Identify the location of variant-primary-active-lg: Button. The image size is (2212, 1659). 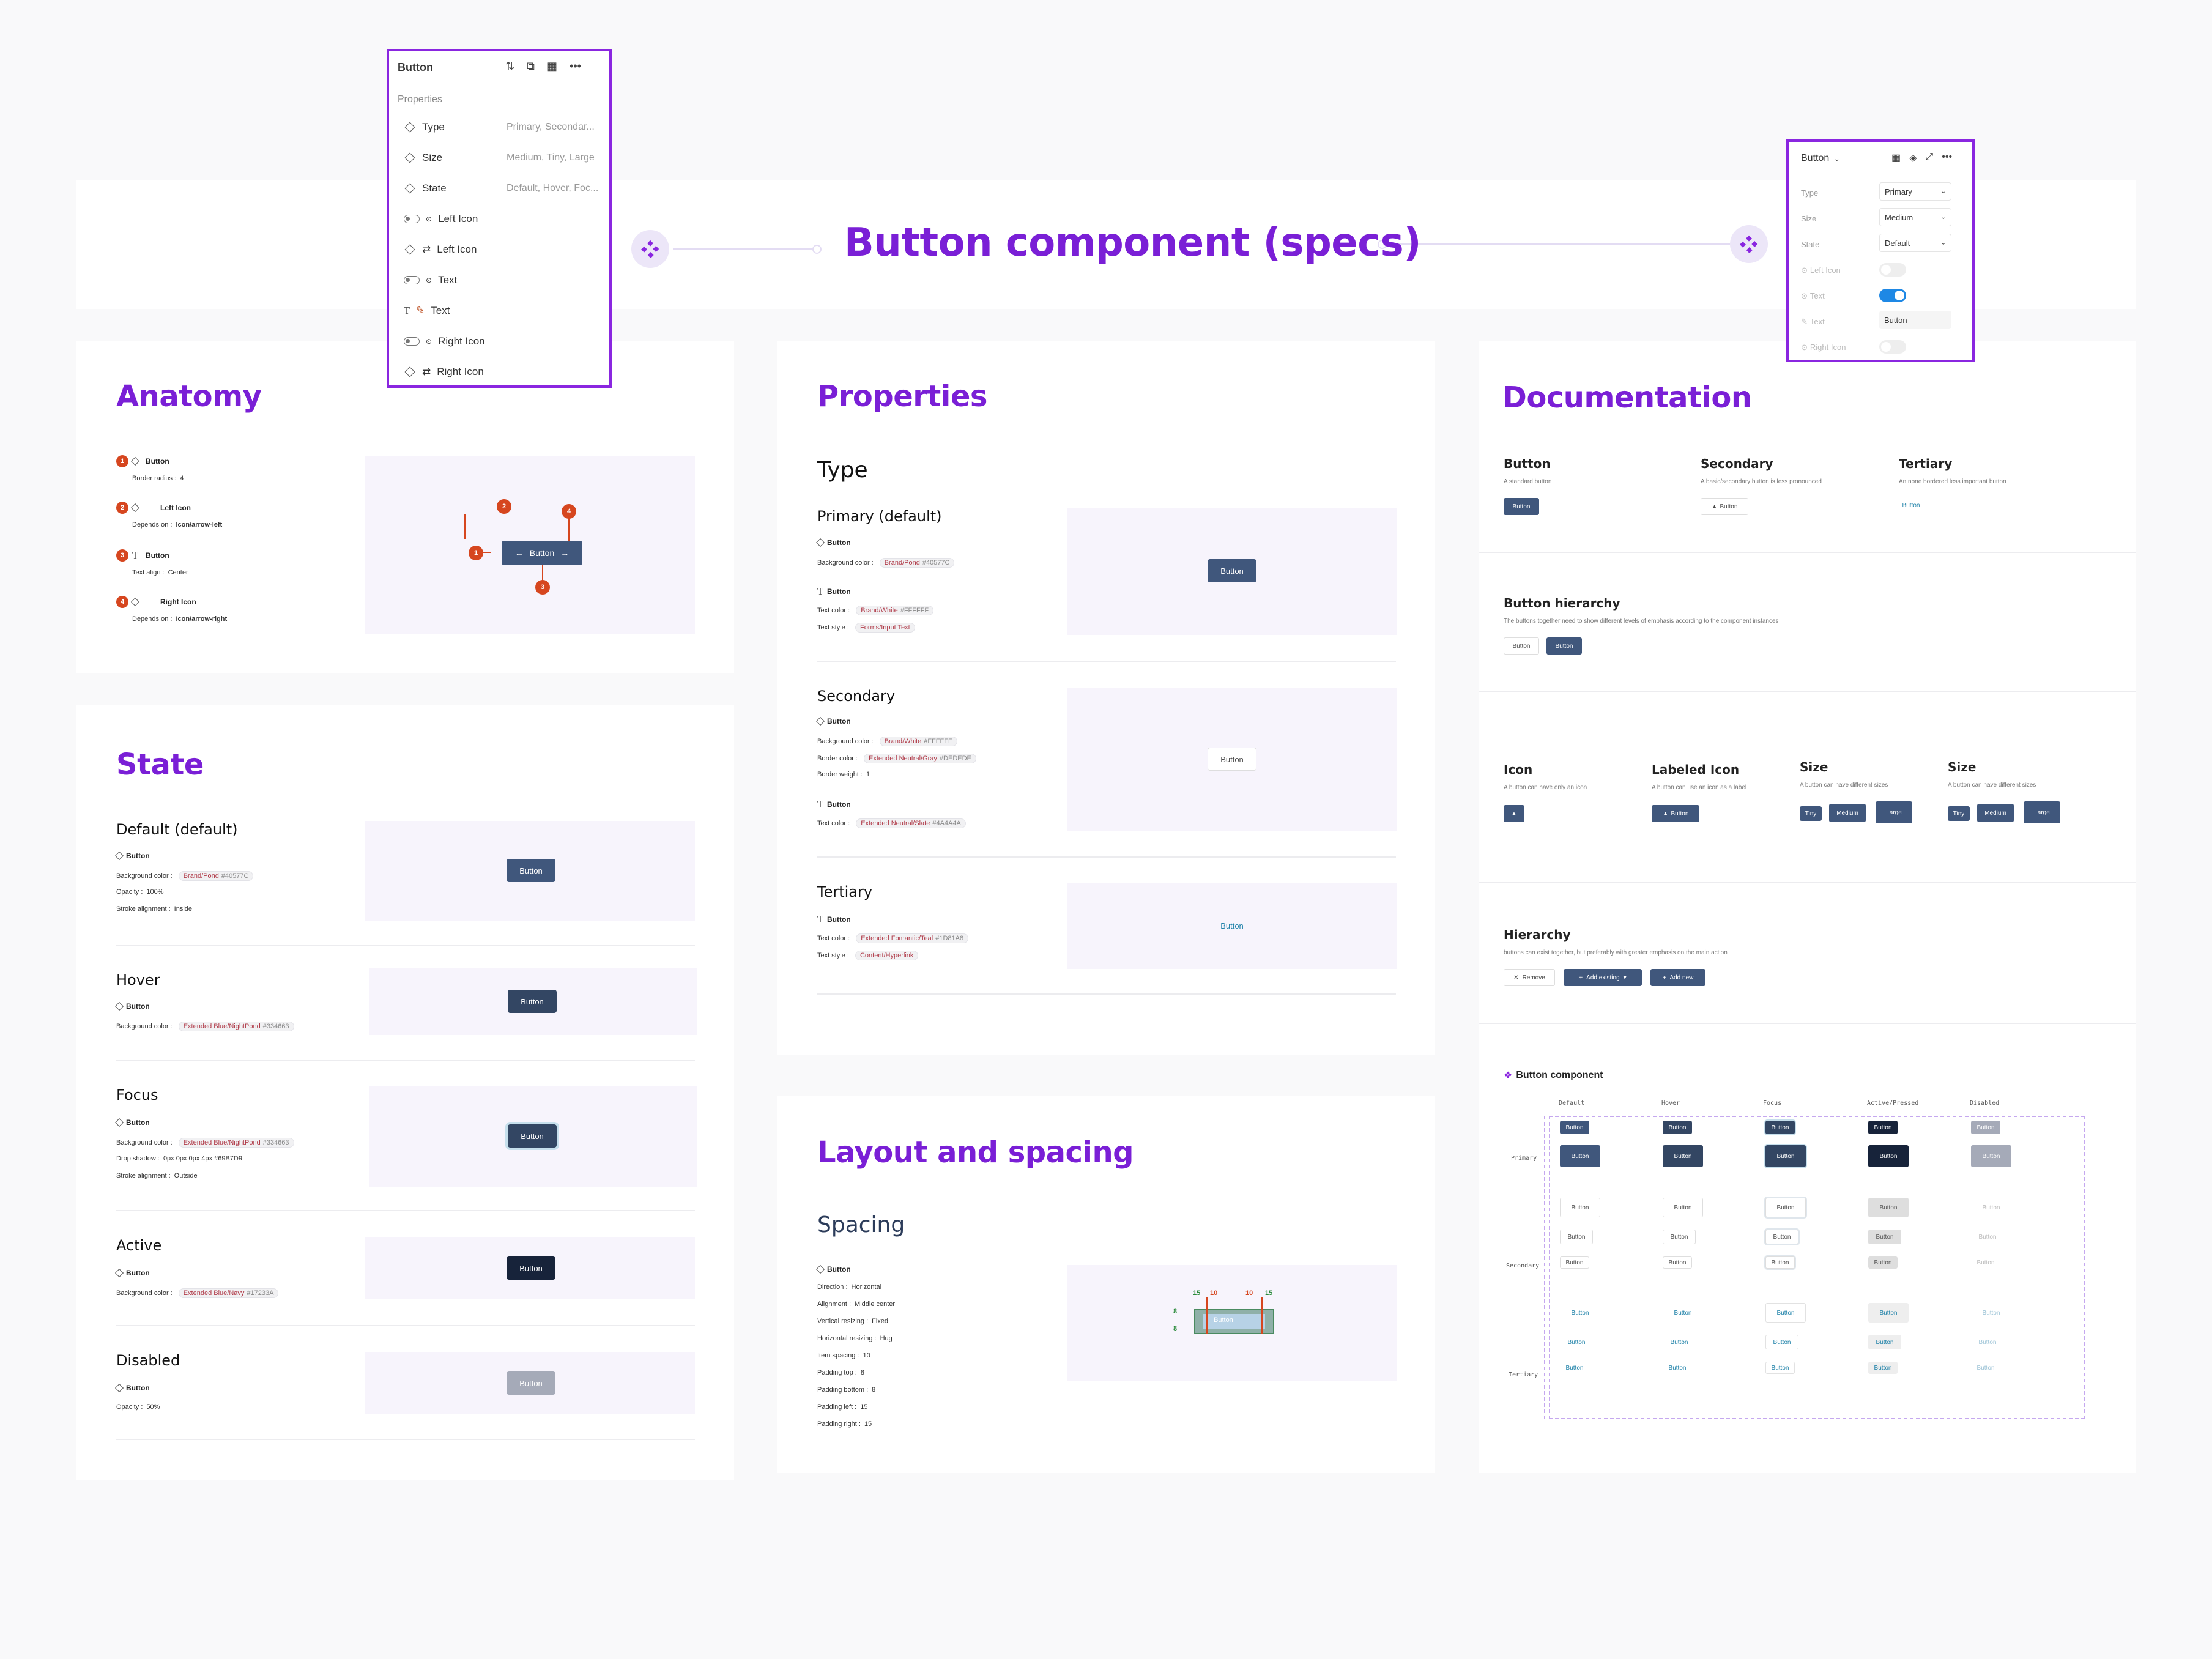
(1888, 1156).